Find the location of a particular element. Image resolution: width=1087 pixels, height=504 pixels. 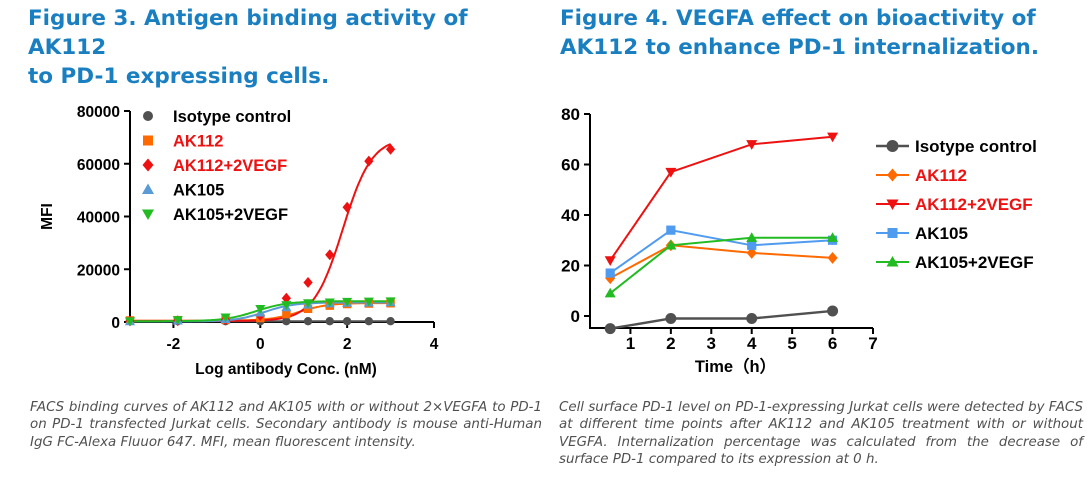

y-tick-label: 60000 is located at coordinates (98, 165).